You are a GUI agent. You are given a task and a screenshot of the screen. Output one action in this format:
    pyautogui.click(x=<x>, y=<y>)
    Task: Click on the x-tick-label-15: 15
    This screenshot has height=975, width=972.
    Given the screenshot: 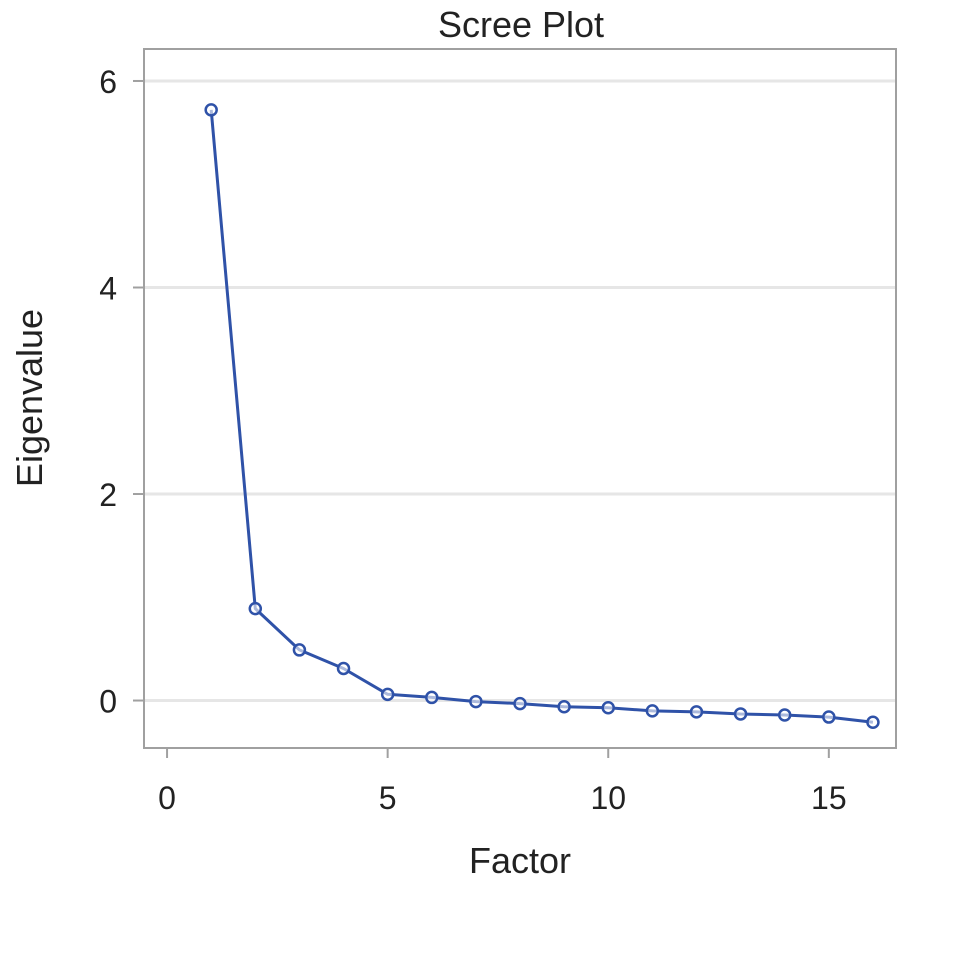 What is the action you would take?
    pyautogui.click(x=829, y=798)
    